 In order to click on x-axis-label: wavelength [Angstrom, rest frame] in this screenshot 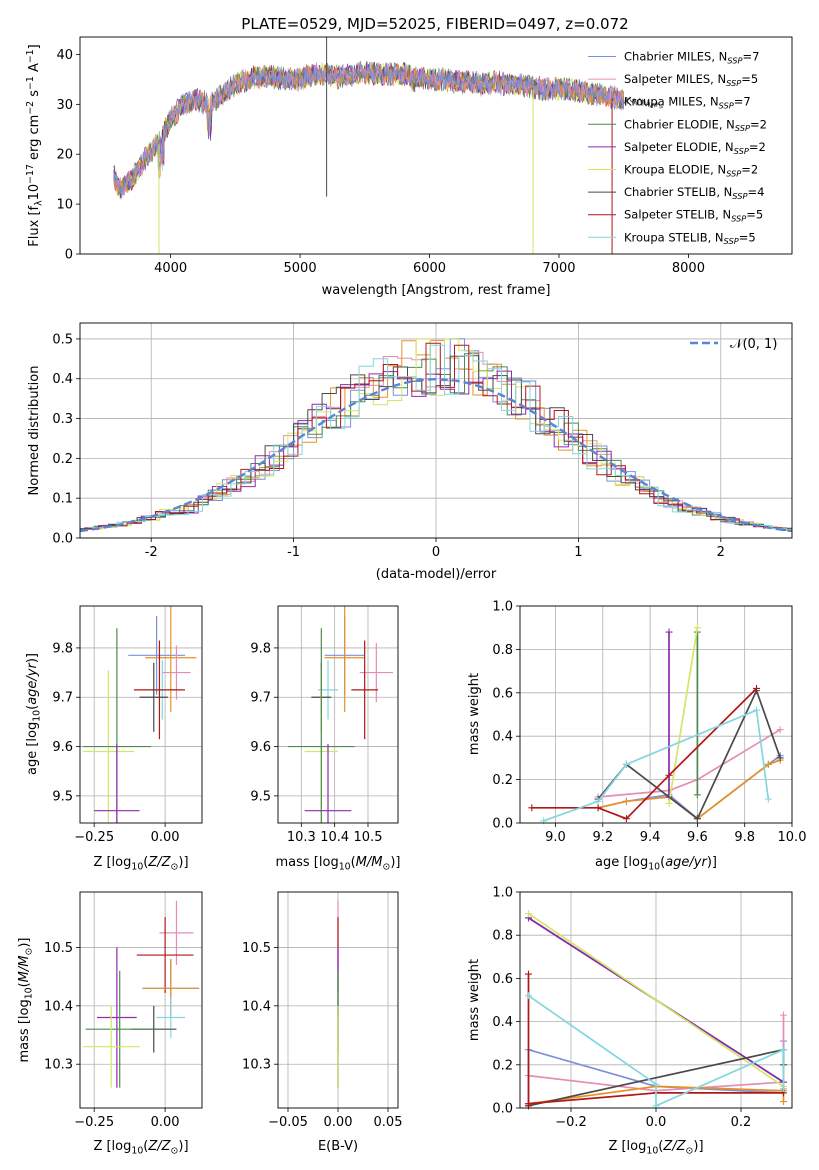, I will do `click(436, 290)`.